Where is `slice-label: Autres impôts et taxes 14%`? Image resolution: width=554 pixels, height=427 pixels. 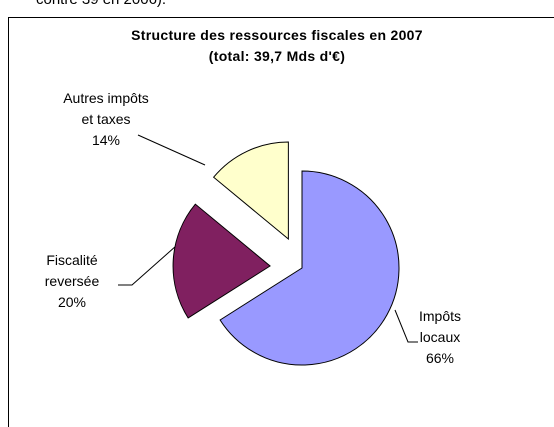 slice-label: Autres impôts et taxes 14% is located at coordinates (106, 119).